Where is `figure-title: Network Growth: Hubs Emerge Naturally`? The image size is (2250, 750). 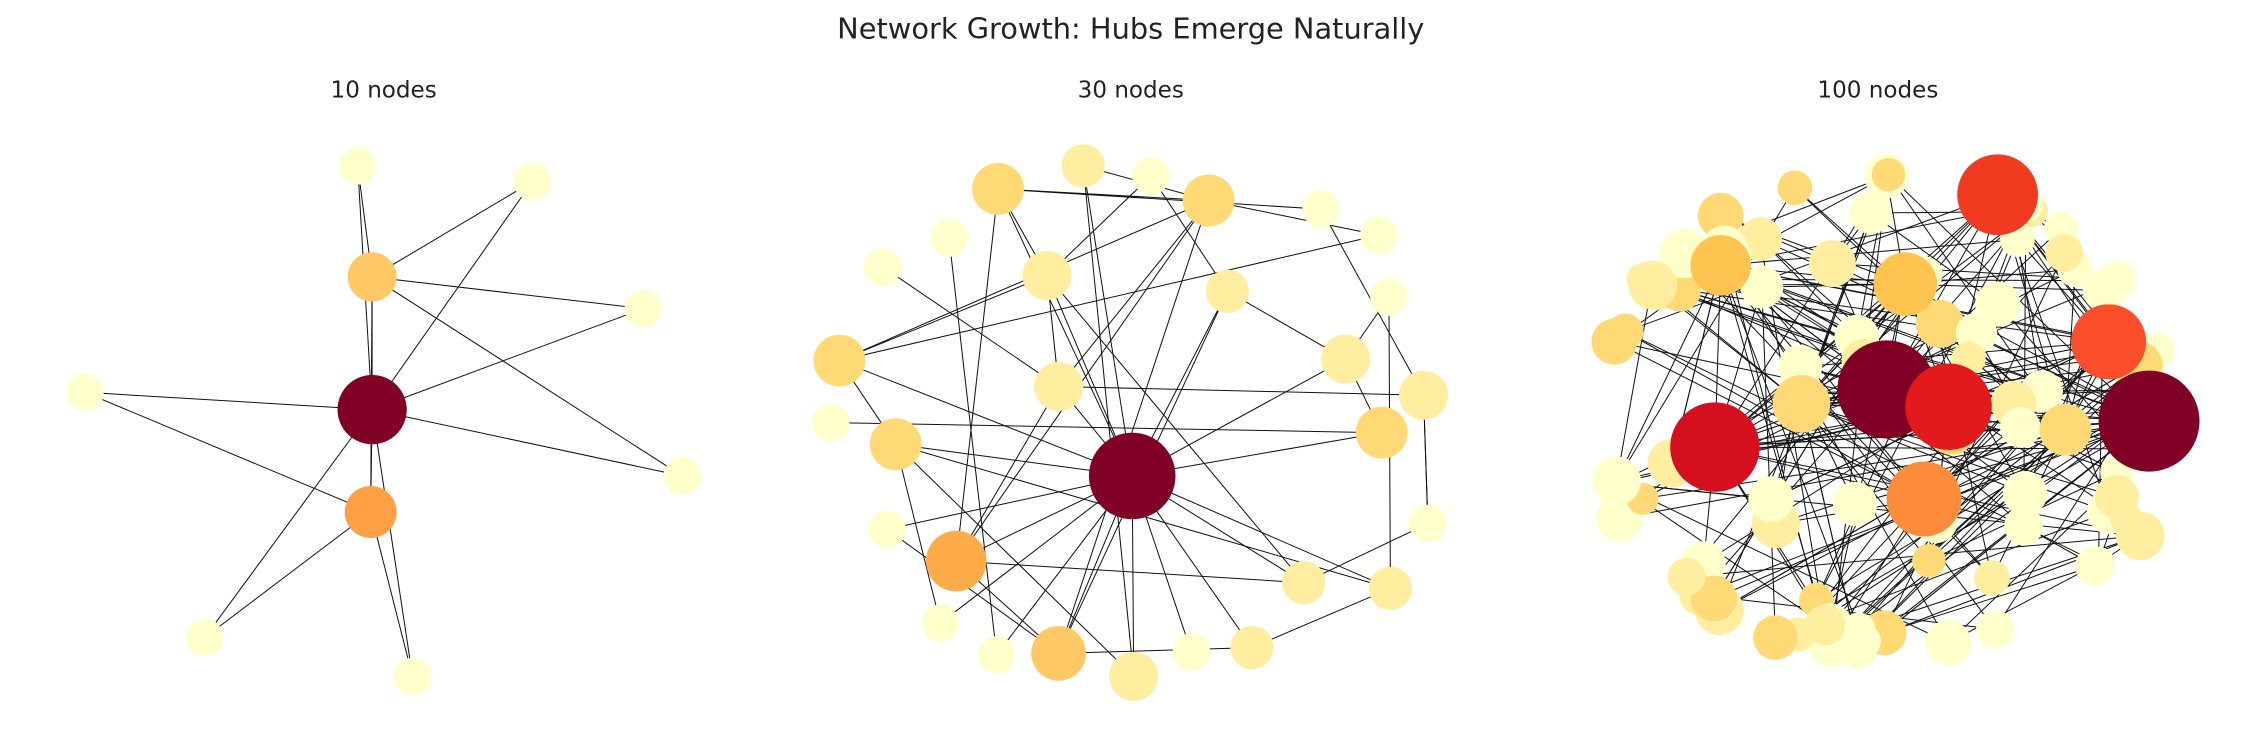 figure-title: Network Growth: Hubs Emerge Naturally is located at coordinates (1130, 28).